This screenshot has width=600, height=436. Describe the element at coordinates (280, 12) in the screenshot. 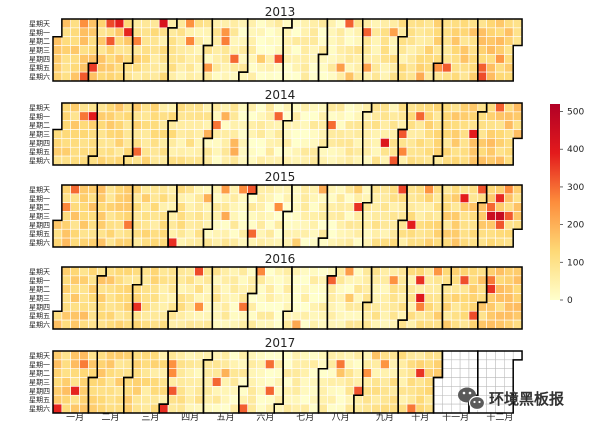

I see `year-title: 2013` at that location.